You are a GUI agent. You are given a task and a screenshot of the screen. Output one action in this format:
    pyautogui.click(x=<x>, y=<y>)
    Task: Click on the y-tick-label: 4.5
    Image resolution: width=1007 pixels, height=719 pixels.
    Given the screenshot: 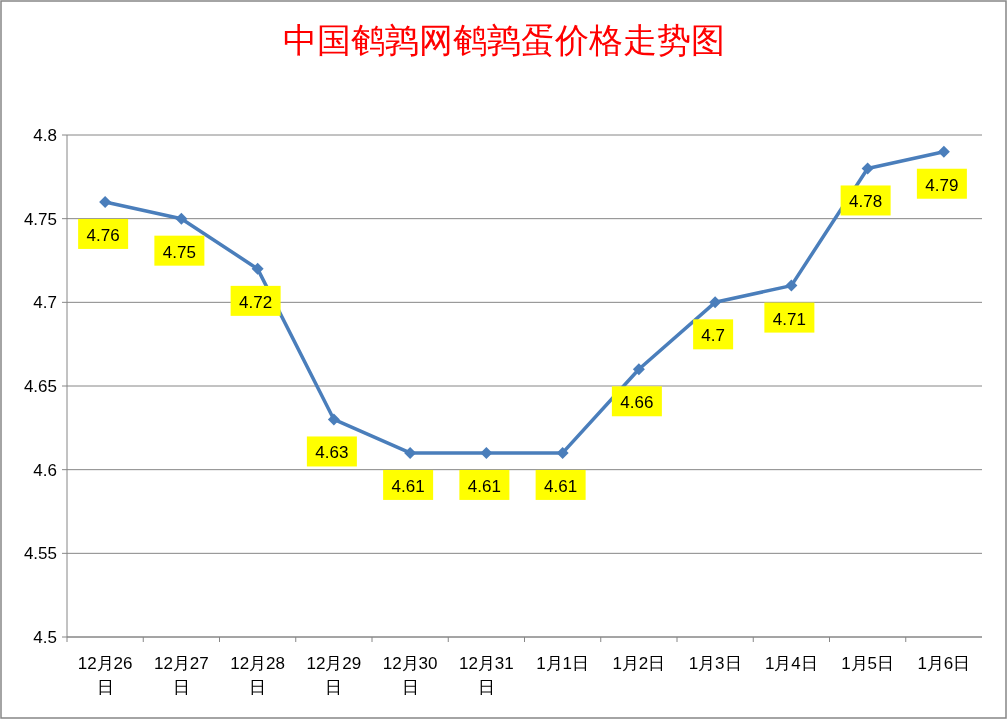 What is the action you would take?
    pyautogui.click(x=45, y=637)
    